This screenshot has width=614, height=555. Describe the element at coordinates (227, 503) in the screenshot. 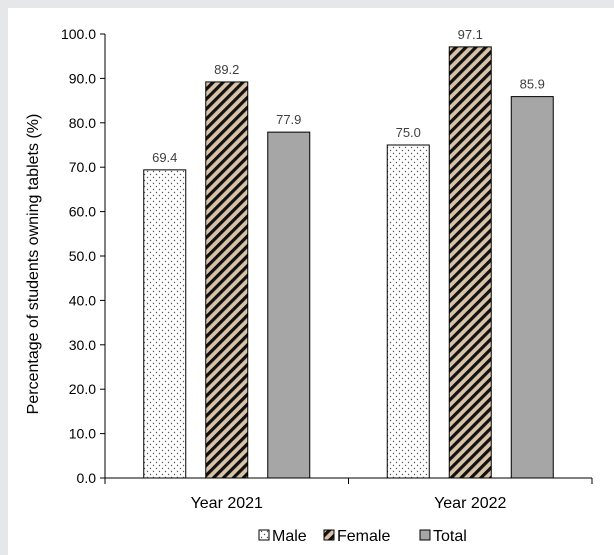

I see `x-category-label: Year 2021` at that location.